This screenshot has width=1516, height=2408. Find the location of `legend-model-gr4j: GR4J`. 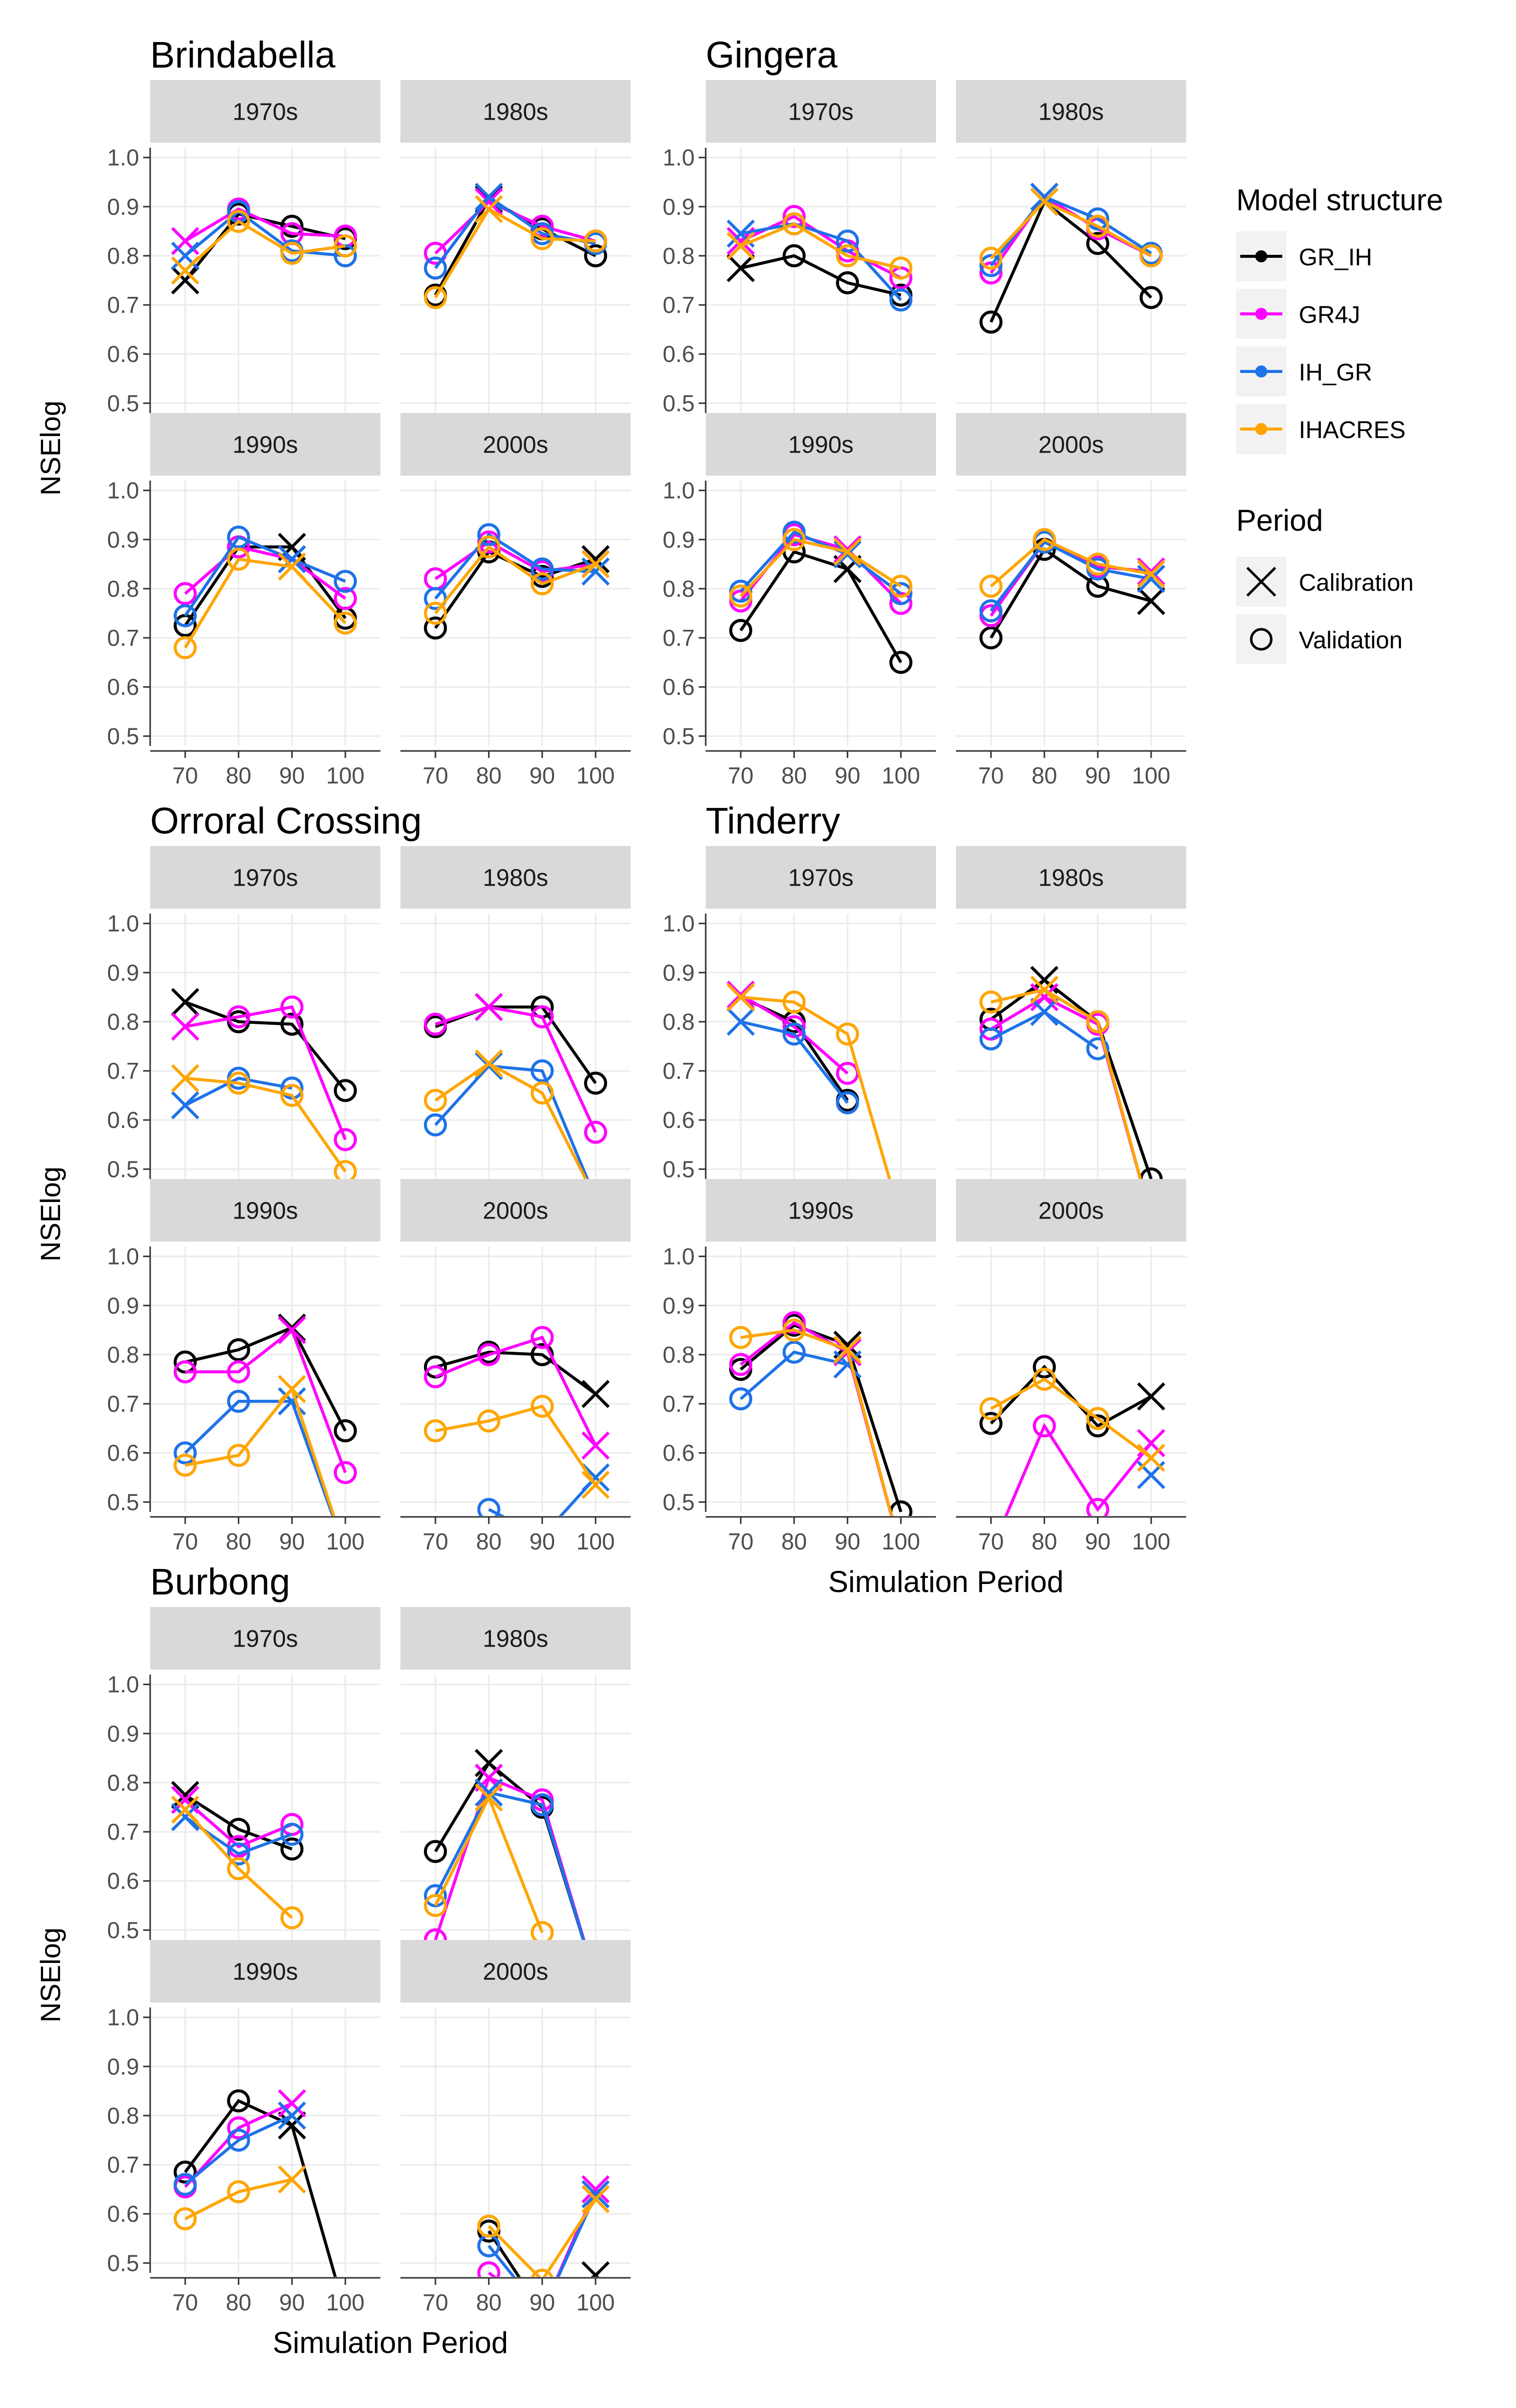

legend-model-gr4j: GR4J is located at coordinates (1298, 314).